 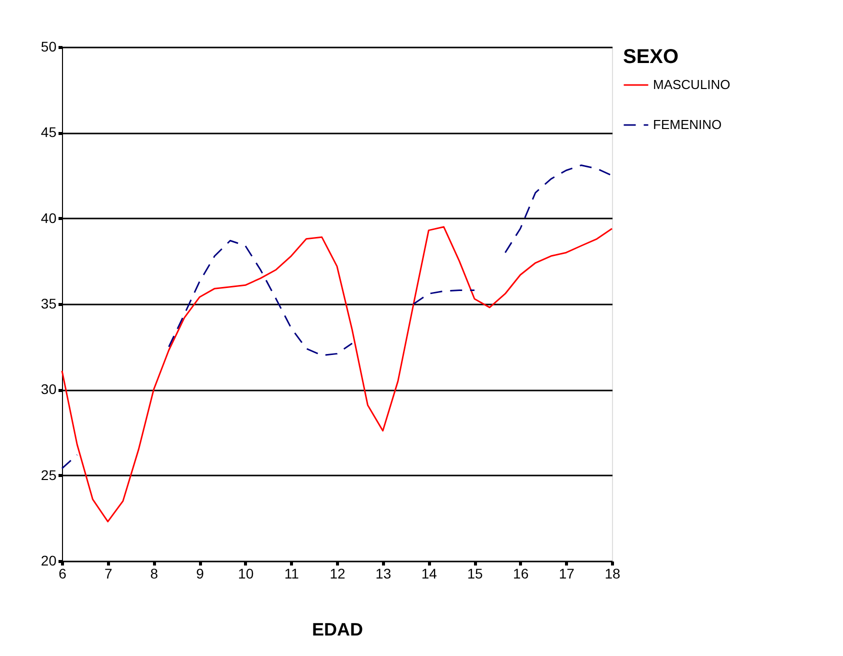 I want to click on x-tick-label: 14, so click(x=429, y=574).